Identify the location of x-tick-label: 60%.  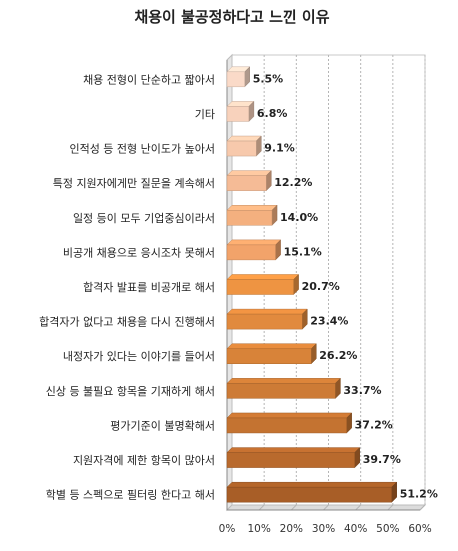
(419, 529).